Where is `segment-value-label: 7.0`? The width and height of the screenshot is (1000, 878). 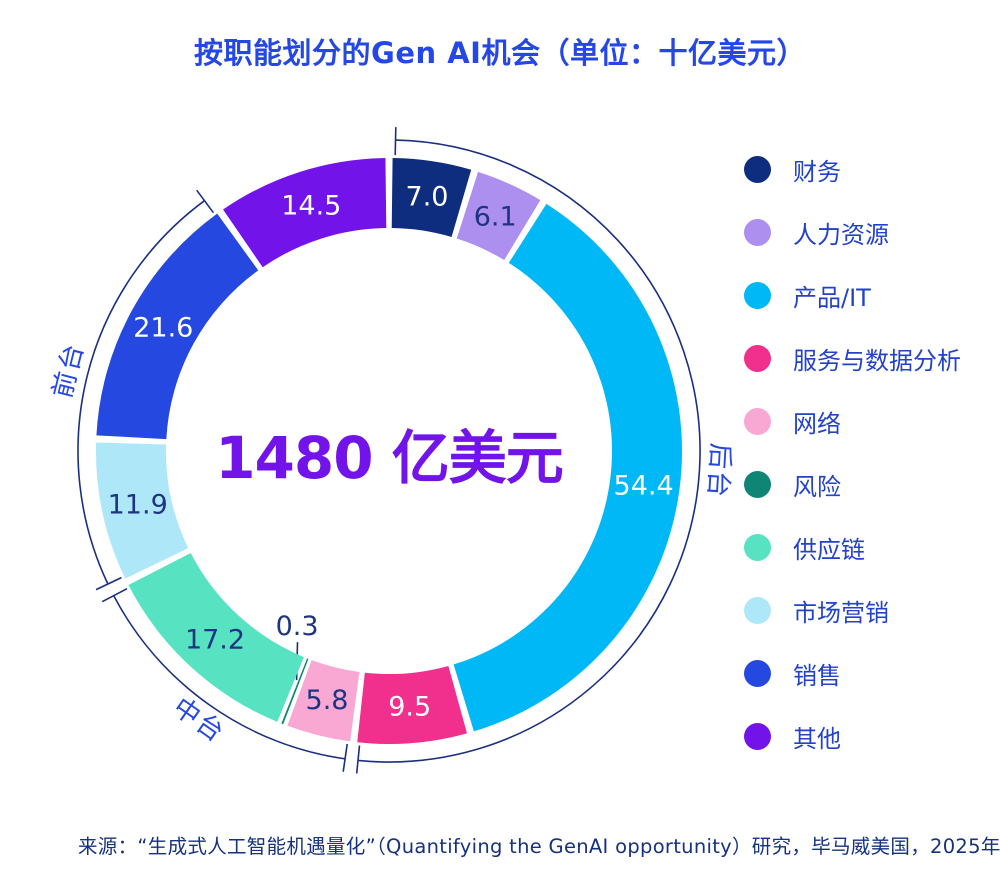 segment-value-label: 7.0 is located at coordinates (427, 196).